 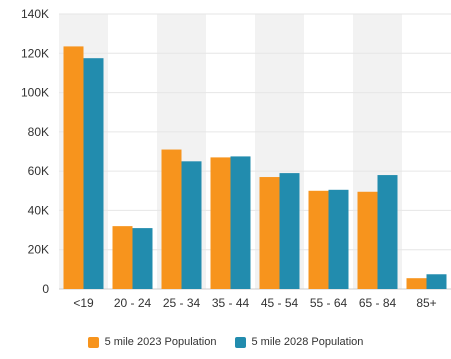 I want to click on y-tick-label: 0, so click(x=45, y=289).